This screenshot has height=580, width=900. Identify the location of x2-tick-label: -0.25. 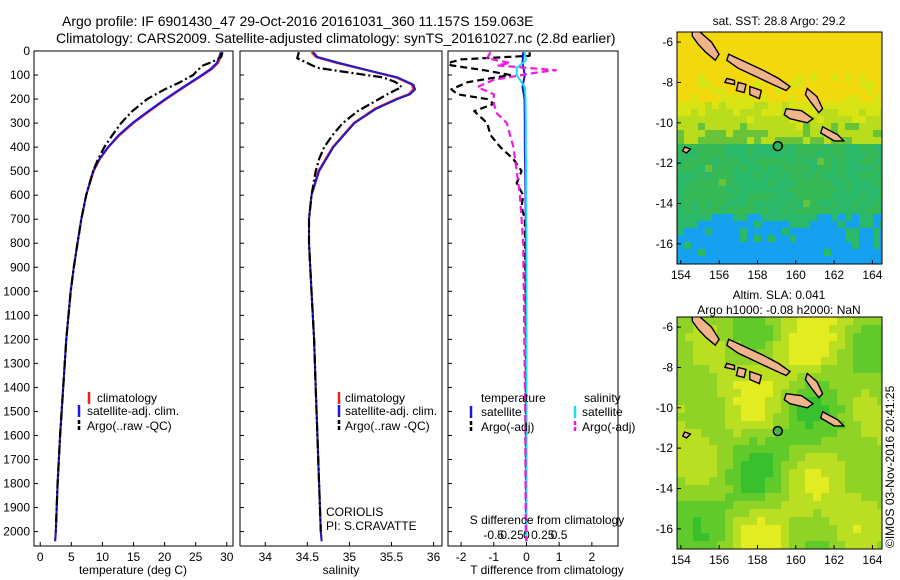
(510, 535).